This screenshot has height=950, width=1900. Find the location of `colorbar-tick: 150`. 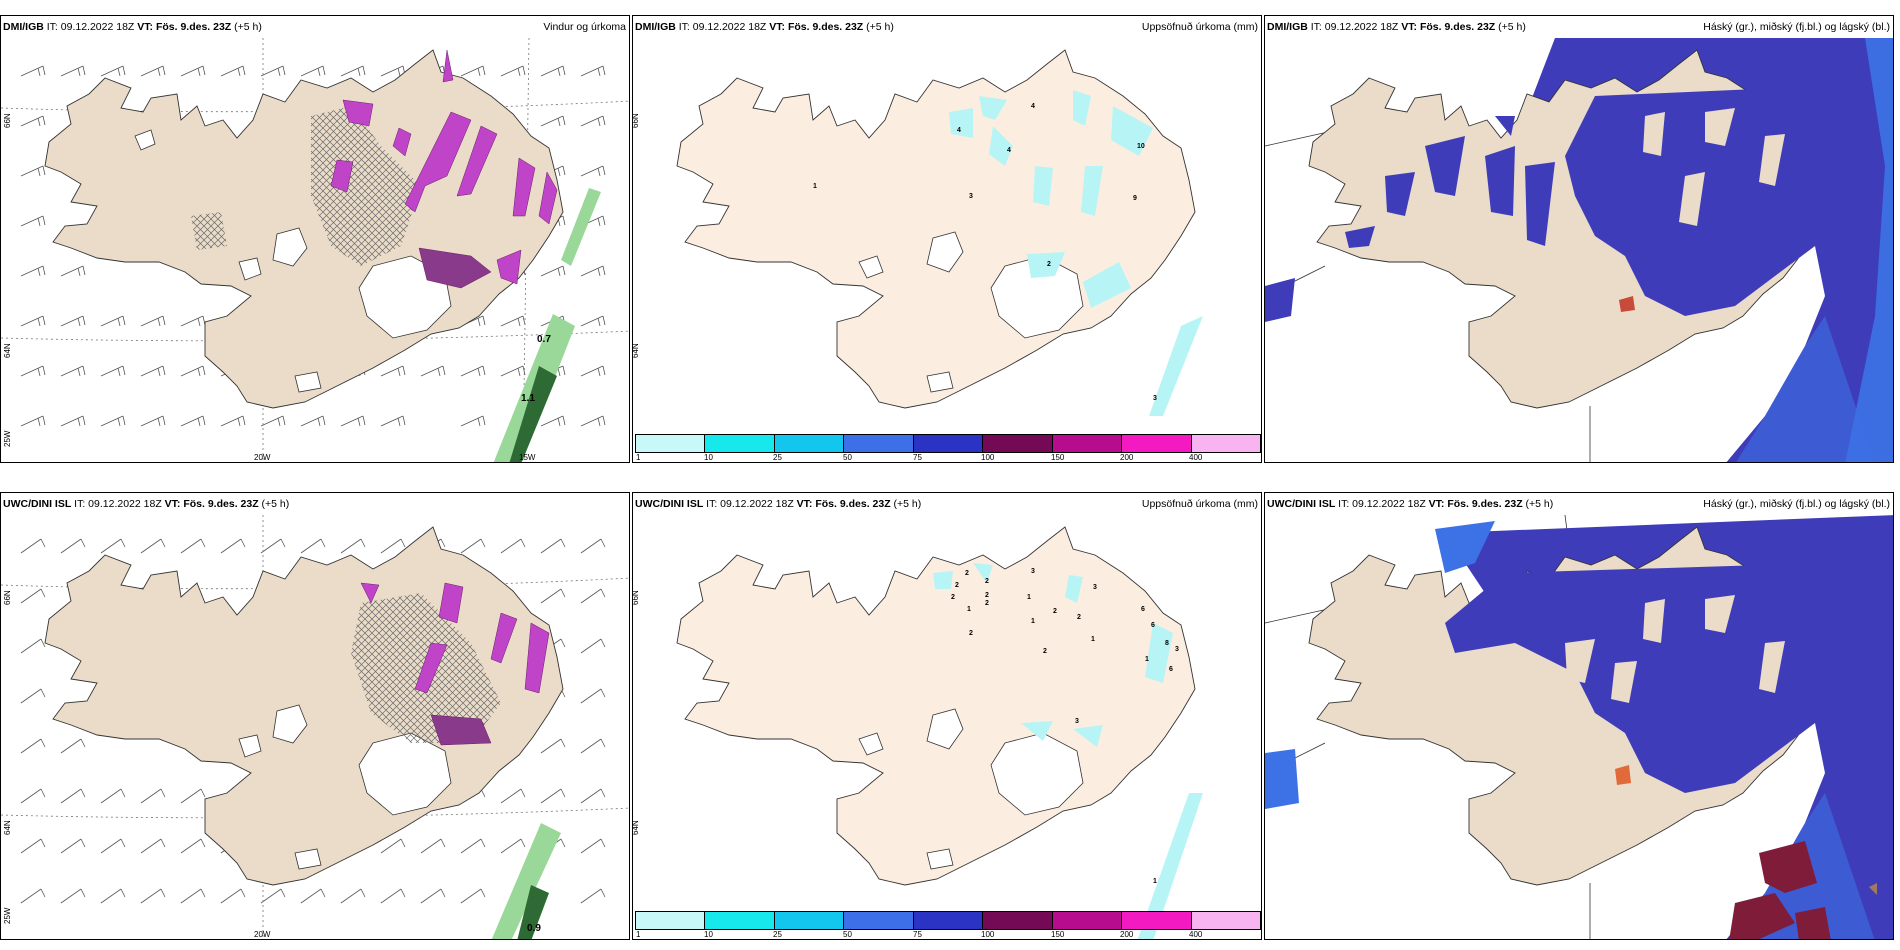

colorbar-tick: 150 is located at coordinates (1058, 457).